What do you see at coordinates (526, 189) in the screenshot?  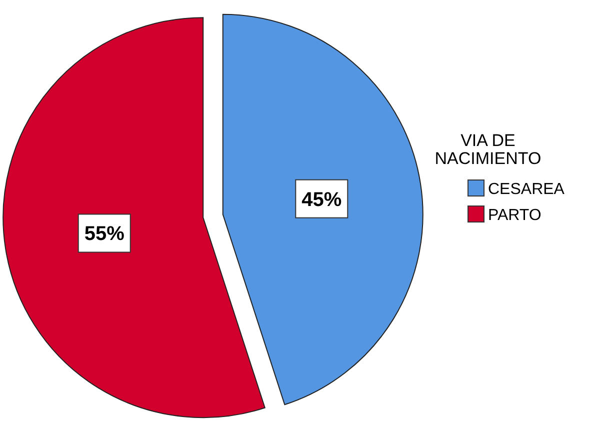 I see `legend-label: CESAREA` at bounding box center [526, 189].